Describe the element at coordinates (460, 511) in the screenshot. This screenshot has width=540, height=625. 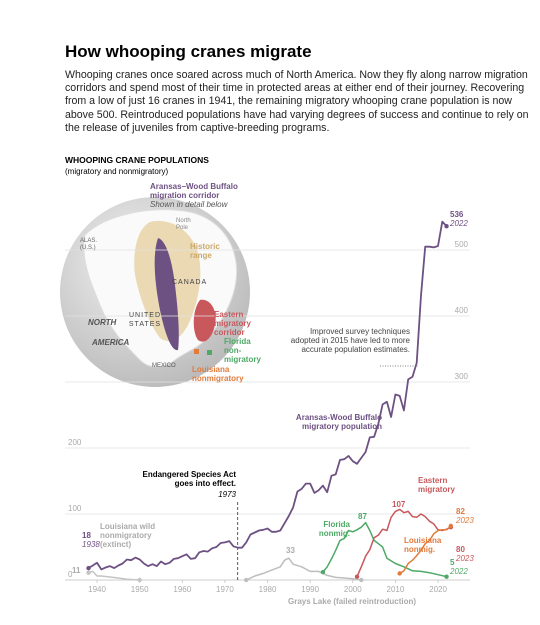
I see `data-label: 82` at that location.